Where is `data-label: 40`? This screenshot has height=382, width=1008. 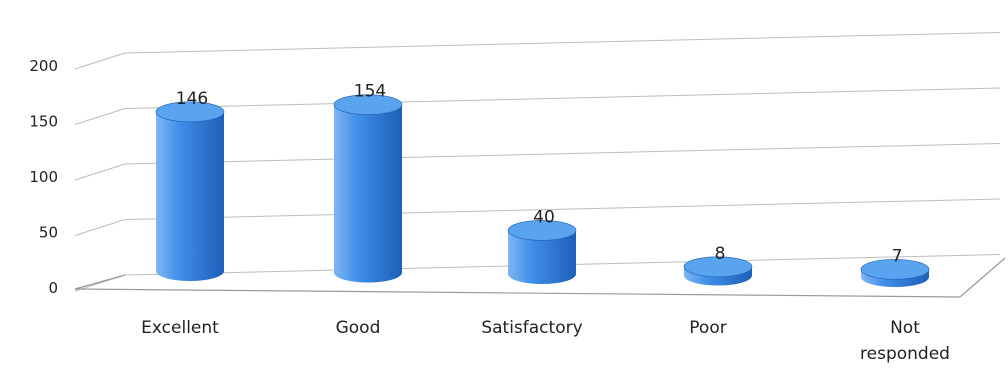
data-label: 40 is located at coordinates (544, 217).